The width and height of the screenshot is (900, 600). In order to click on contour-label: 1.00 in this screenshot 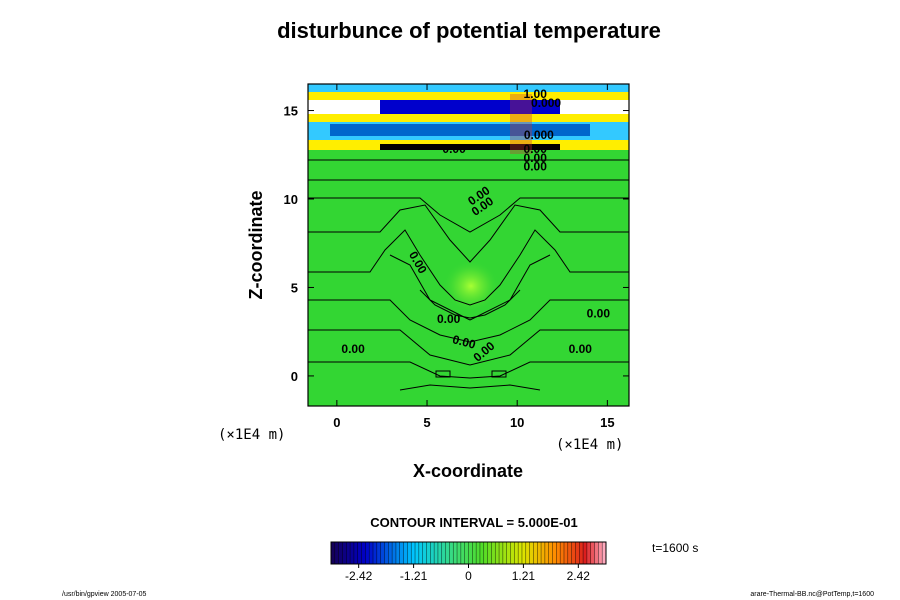, I will do `click(536, 94)`.